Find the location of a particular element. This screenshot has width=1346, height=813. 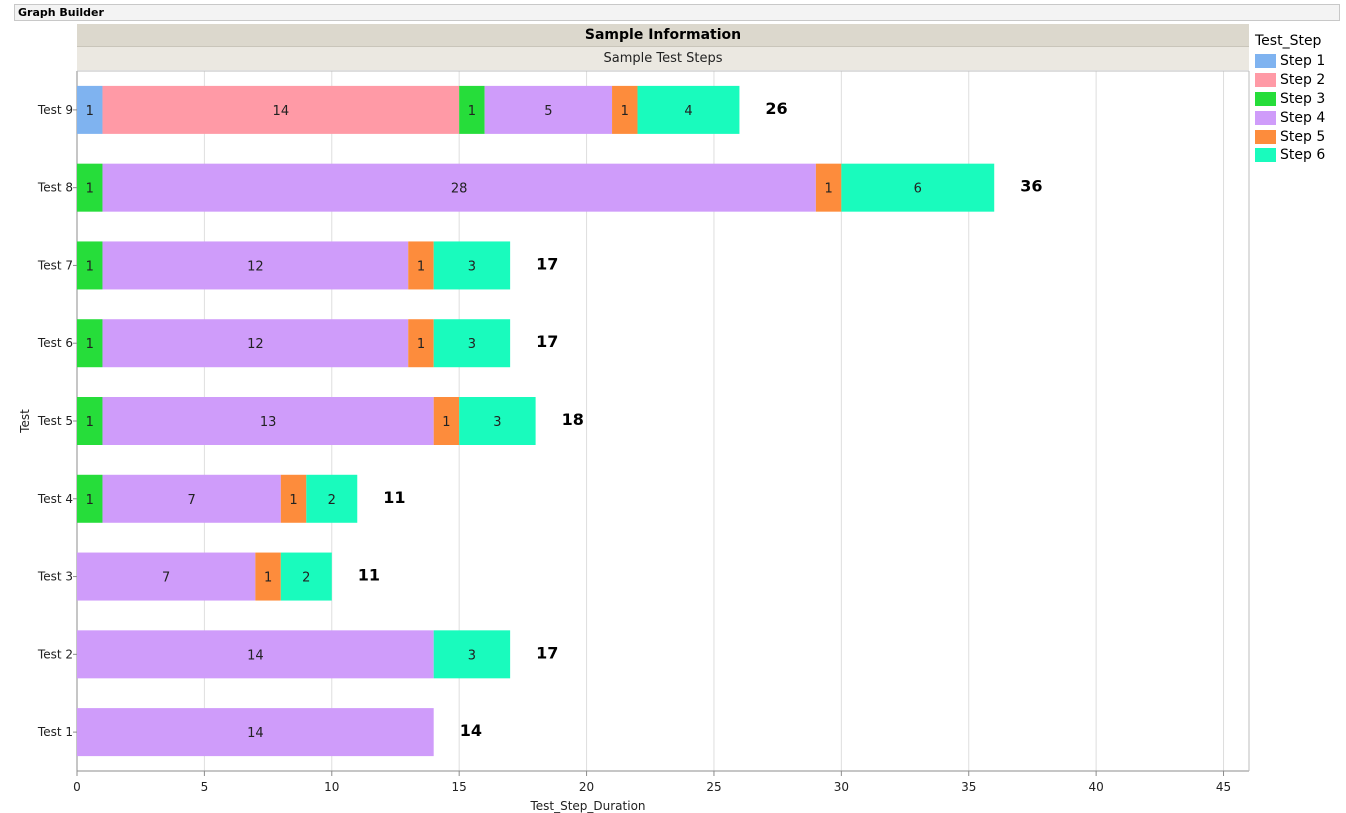

legend-item: Step 1 is located at coordinates (1290, 61).